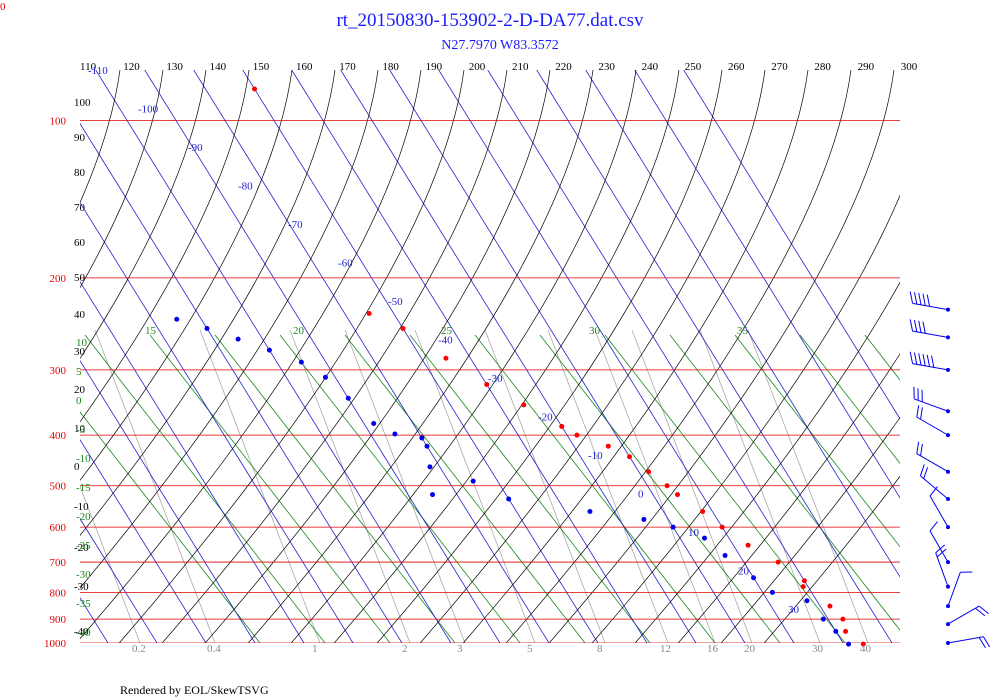  What do you see at coordinates (295, 225) in the screenshot?
I see `isotherm-label: -70` at bounding box center [295, 225].